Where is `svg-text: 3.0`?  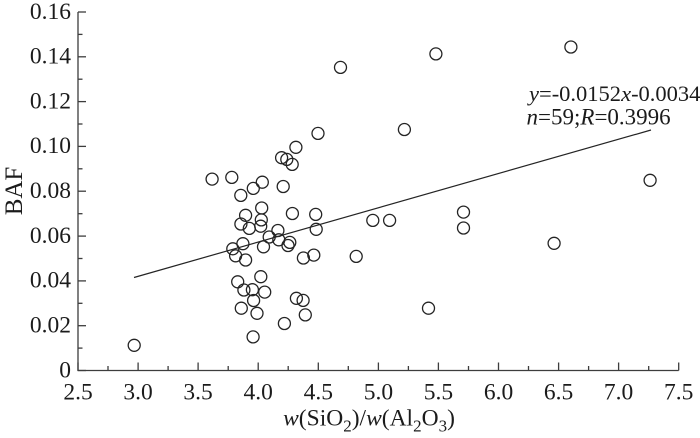 svg-text: 3.0 is located at coordinates (137, 392).